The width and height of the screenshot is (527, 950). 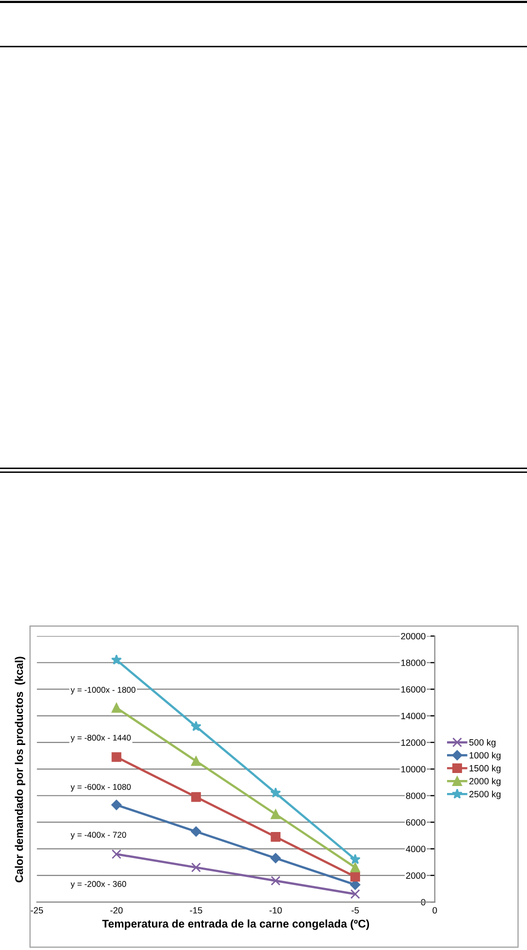 I want to click on y-tick-label: 6000, so click(x=416, y=822).